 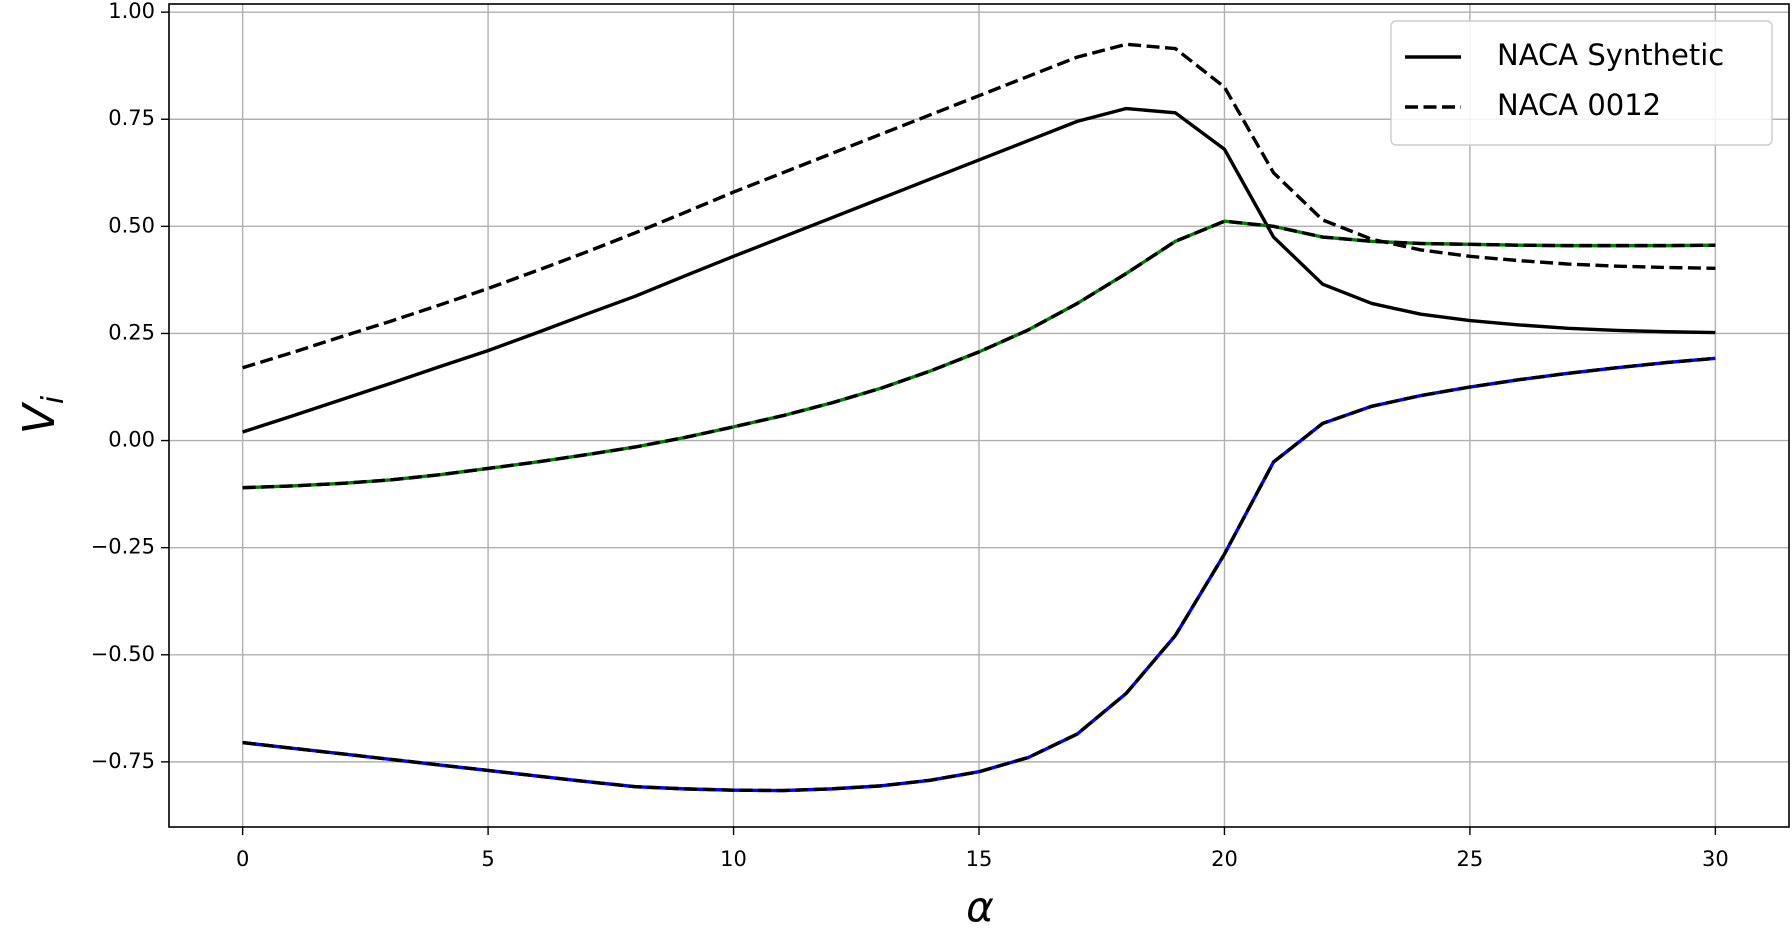 I want to click on y-tick-label: 0.25, so click(x=131, y=332).